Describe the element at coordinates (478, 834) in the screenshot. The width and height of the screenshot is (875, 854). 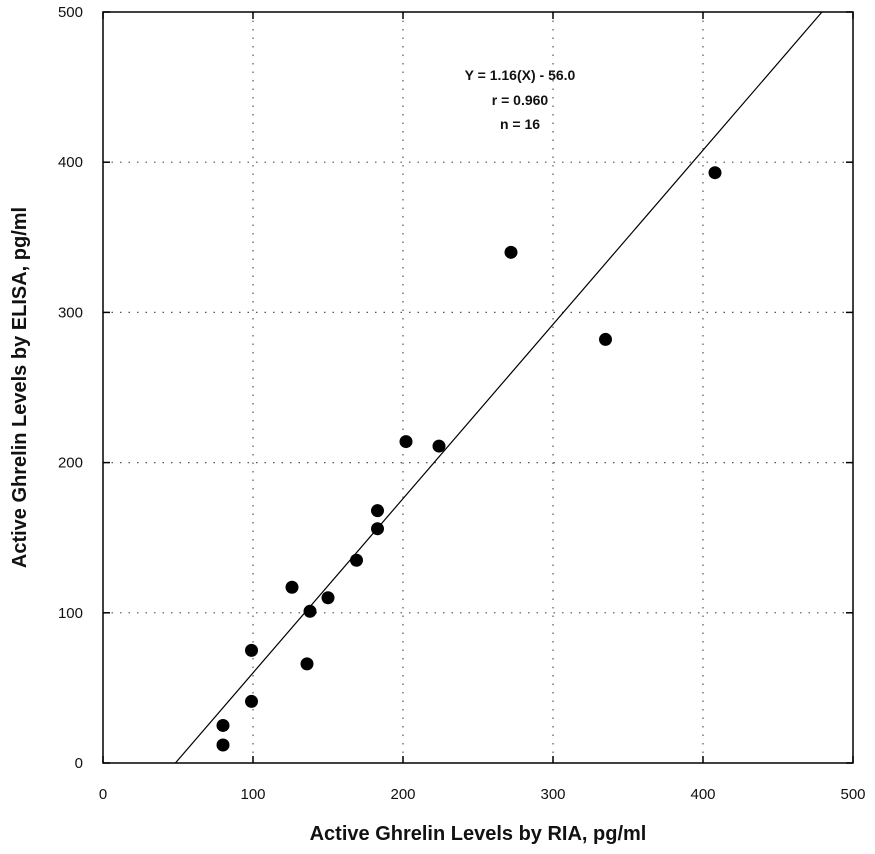
I see `x-axis-title: Active Ghrelin Levels by RIA, pg/ml` at that location.